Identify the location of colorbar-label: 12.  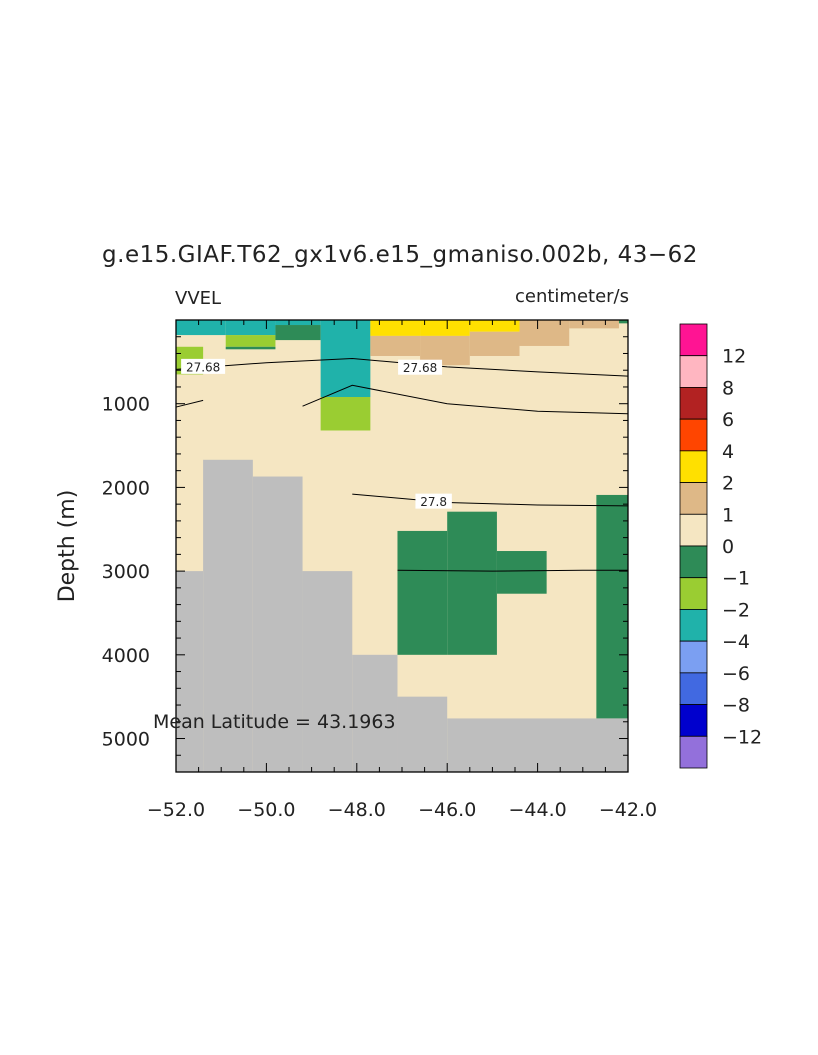
(734, 357).